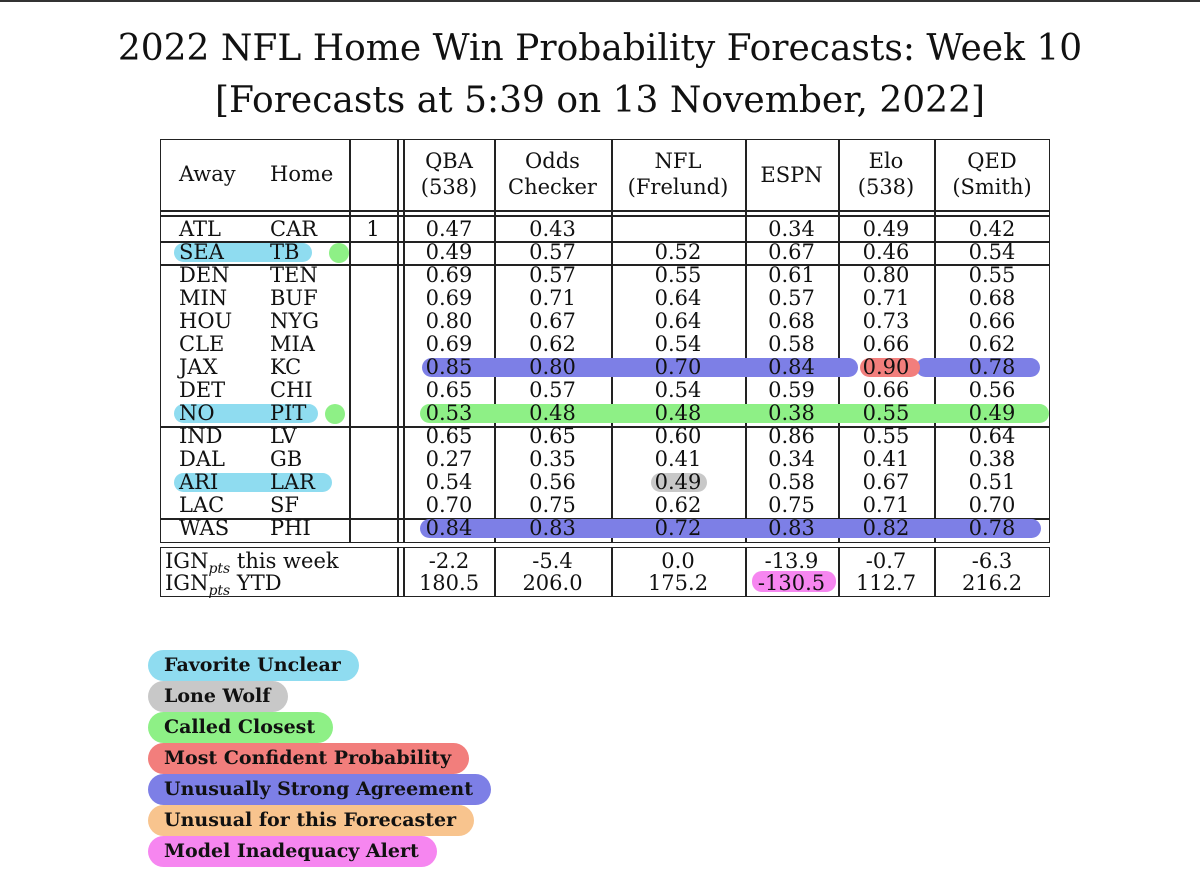 This screenshot has height=886, width=1200. I want to click on summary-label-rest: this week, so click(284, 561).